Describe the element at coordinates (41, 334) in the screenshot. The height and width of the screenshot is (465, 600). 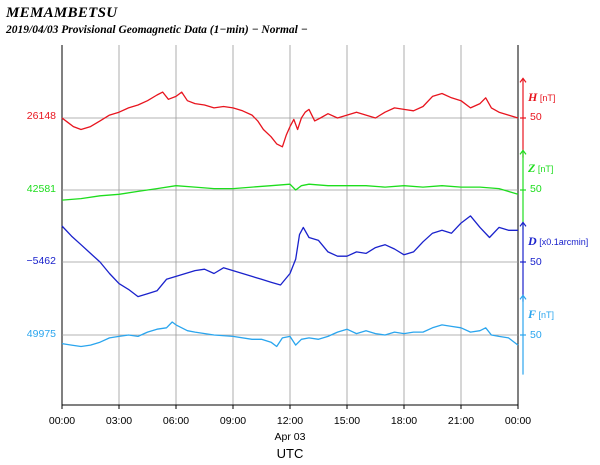
I see `f-baseline-label: 49975` at that location.